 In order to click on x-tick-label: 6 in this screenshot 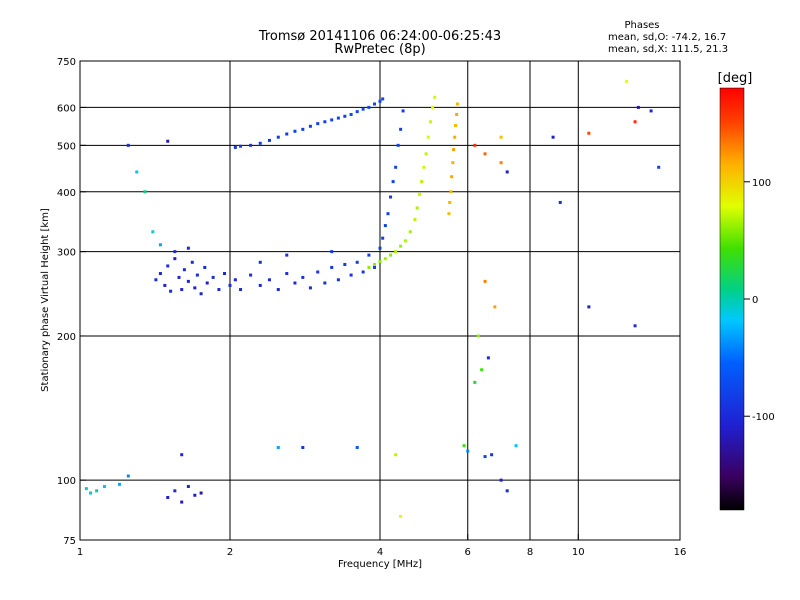, I will do `click(468, 552)`.